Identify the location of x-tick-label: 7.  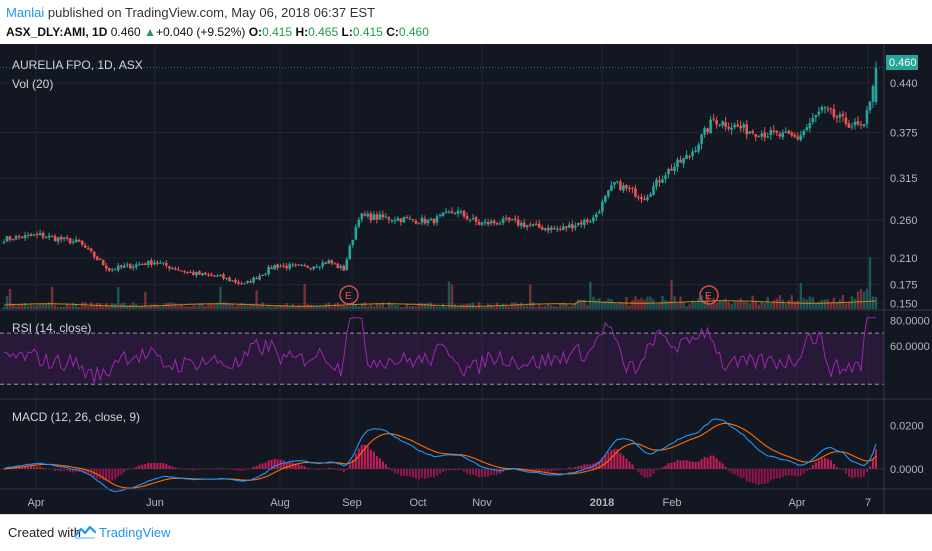
(868, 503).